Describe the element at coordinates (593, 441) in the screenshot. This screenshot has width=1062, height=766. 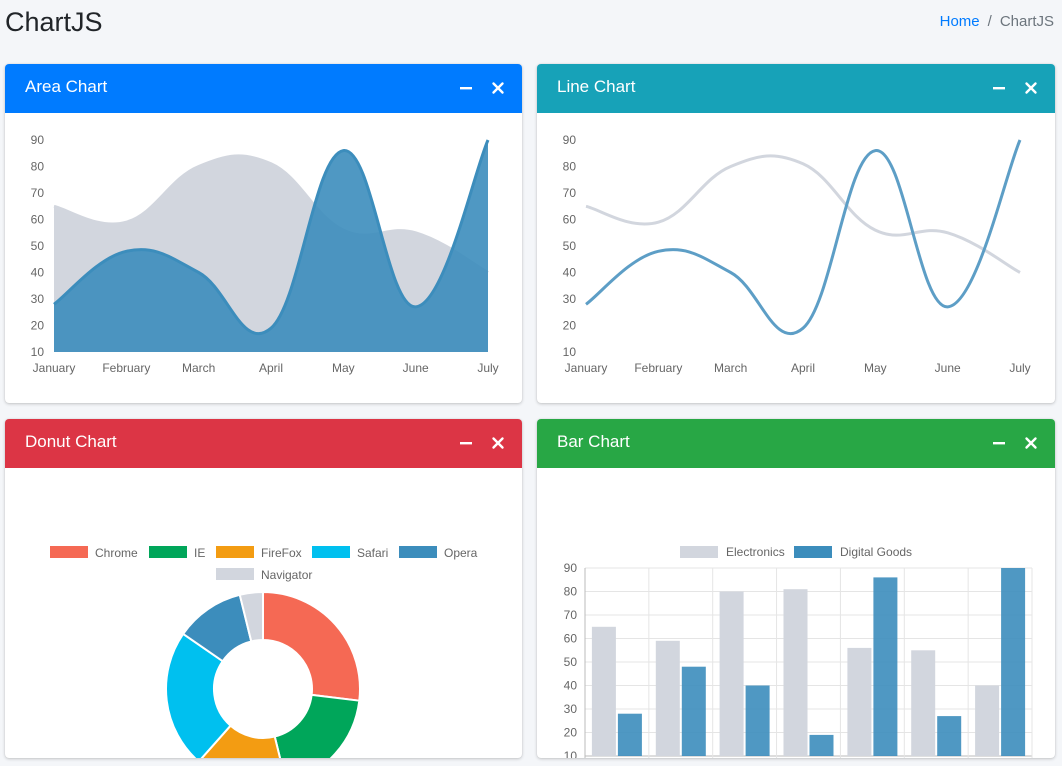
I see `bar-chart-title: Bar Chart` at that location.